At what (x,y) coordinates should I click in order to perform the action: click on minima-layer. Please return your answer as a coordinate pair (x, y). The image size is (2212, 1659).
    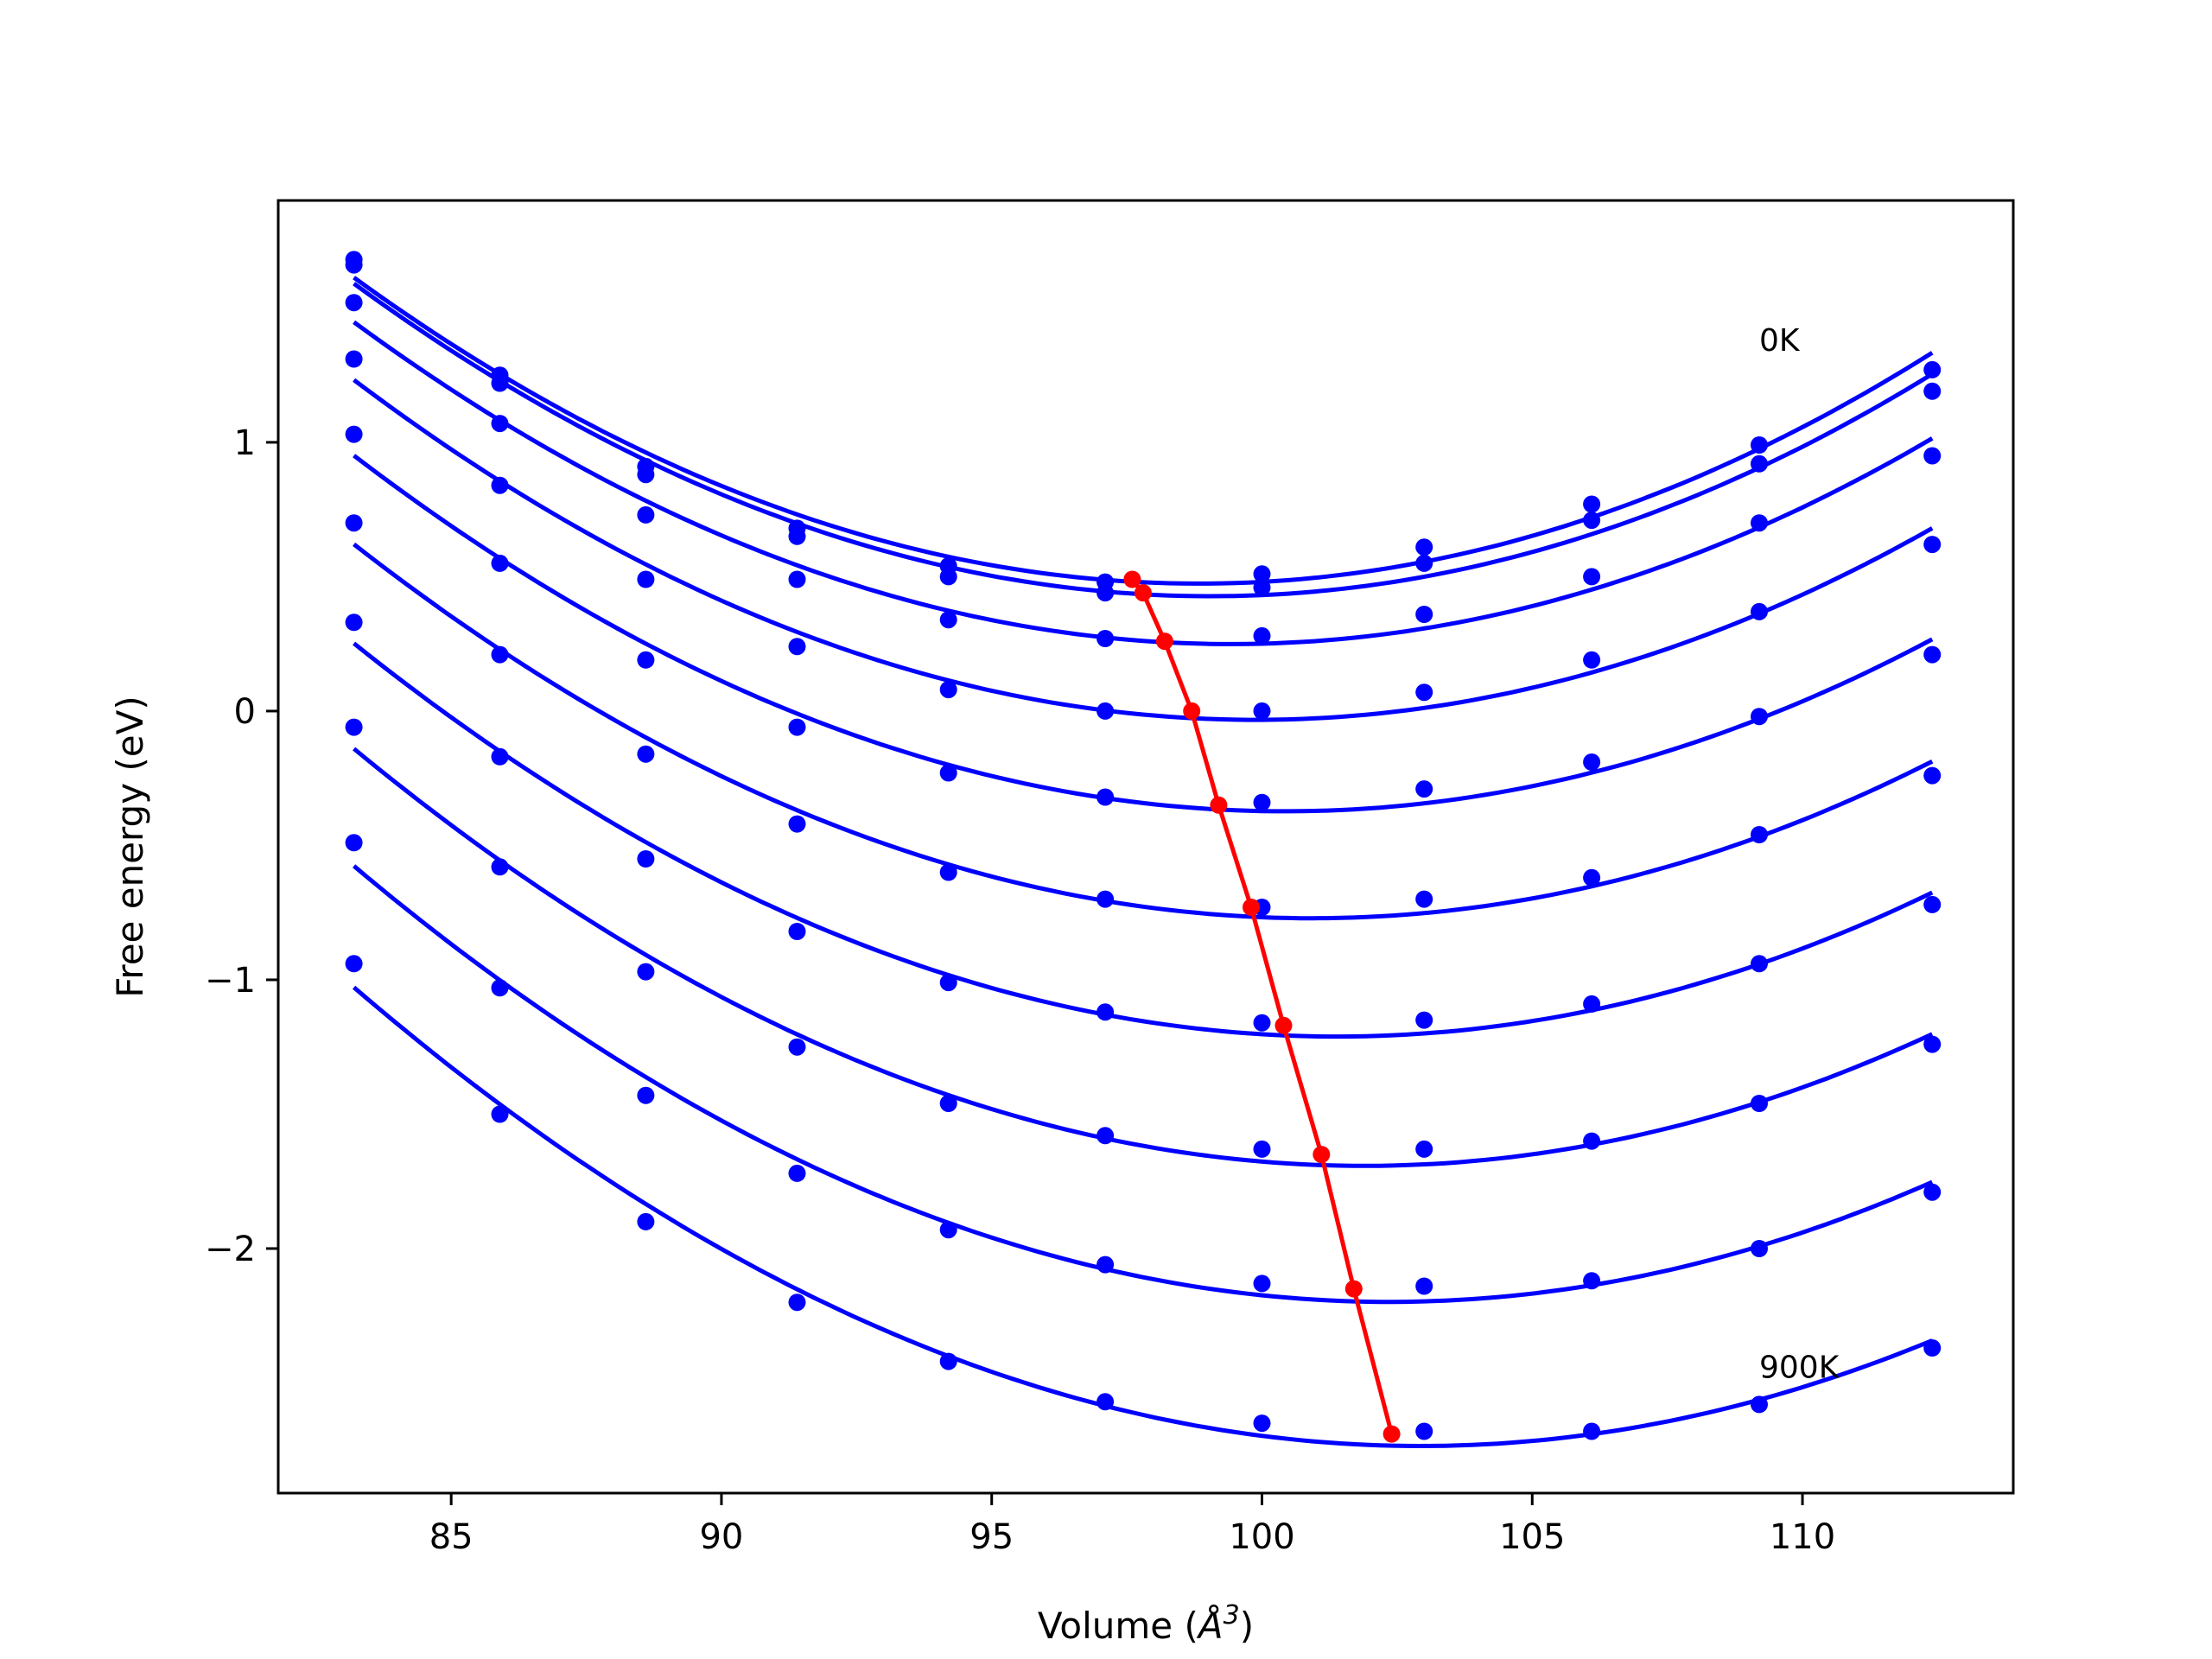
    Looking at the image, I should click on (1262, 1006).